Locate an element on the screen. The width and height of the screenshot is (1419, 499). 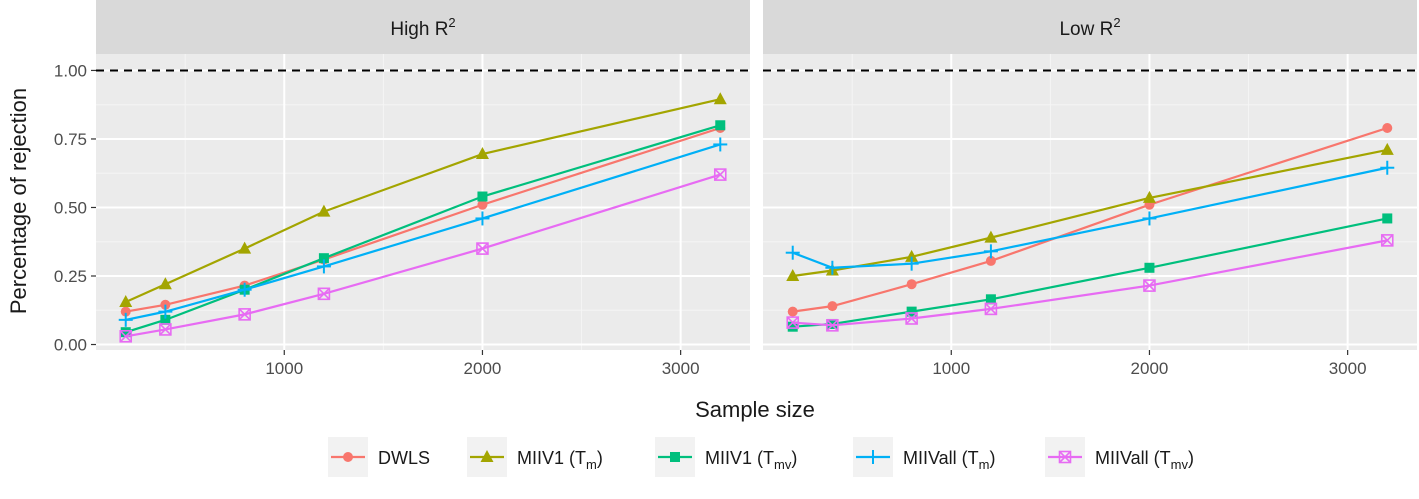
strip-title-main: High R is located at coordinates (419, 29).